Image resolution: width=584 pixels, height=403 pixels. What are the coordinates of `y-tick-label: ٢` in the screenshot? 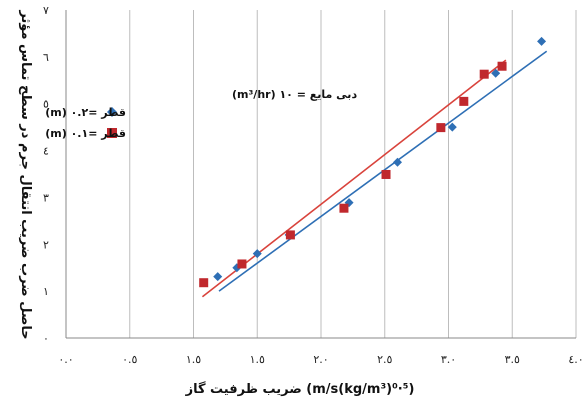 It's located at (46, 244).